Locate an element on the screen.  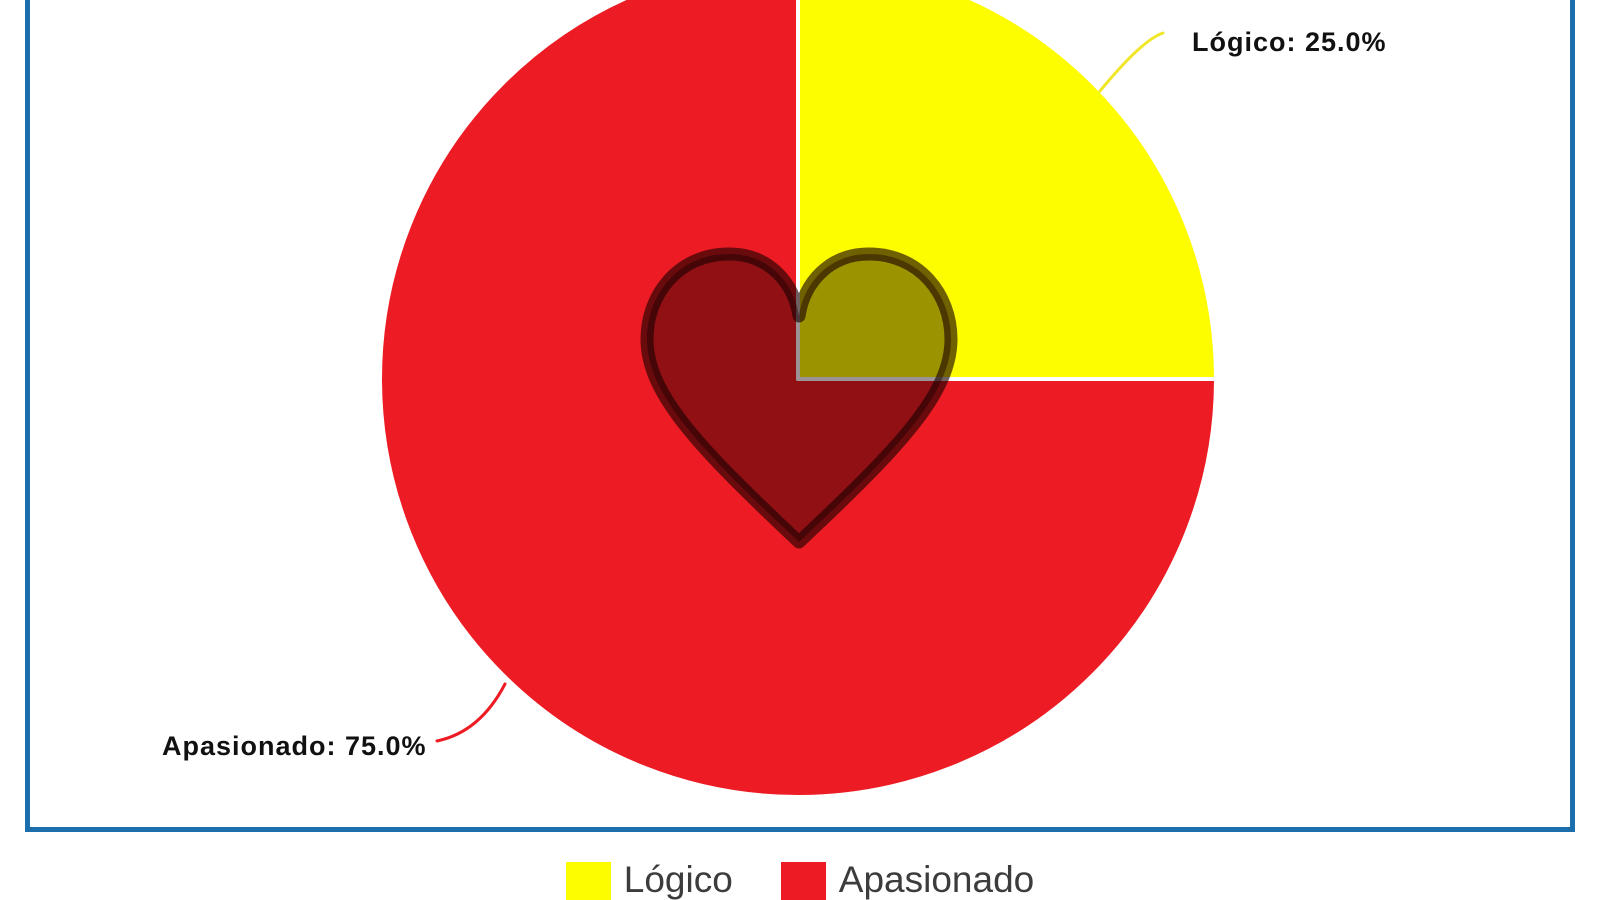
legend-item-apasionado: Apasionado is located at coordinates (907, 879).